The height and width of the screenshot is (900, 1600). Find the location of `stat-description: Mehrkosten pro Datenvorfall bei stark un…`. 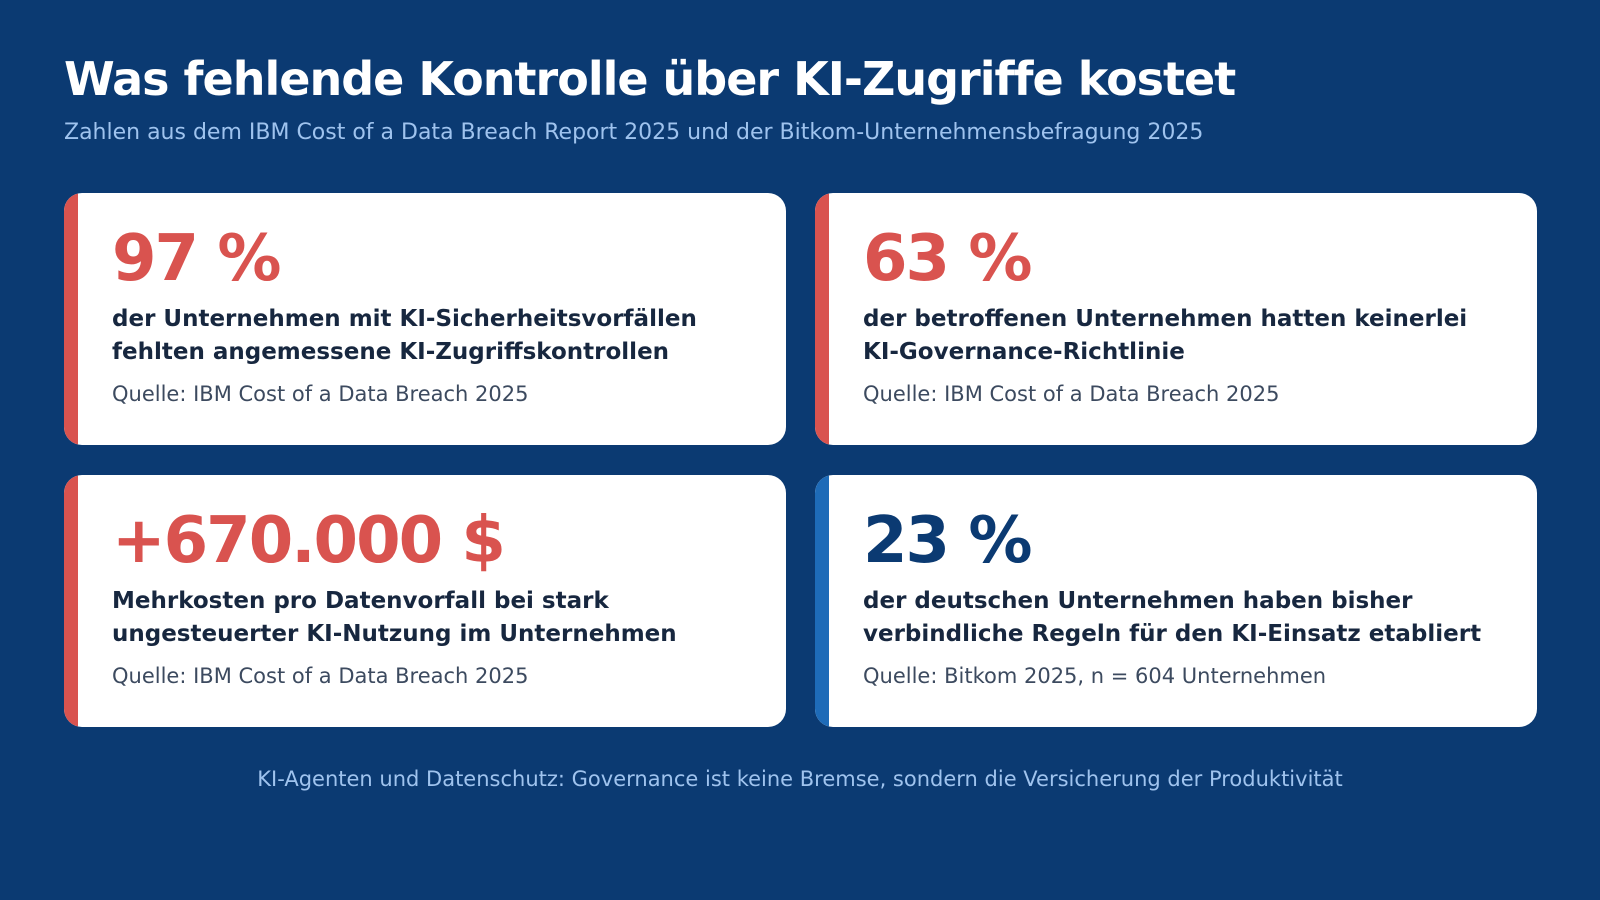

stat-description: Mehrkosten pro Datenvorfall bei stark un… is located at coordinates (394, 617).